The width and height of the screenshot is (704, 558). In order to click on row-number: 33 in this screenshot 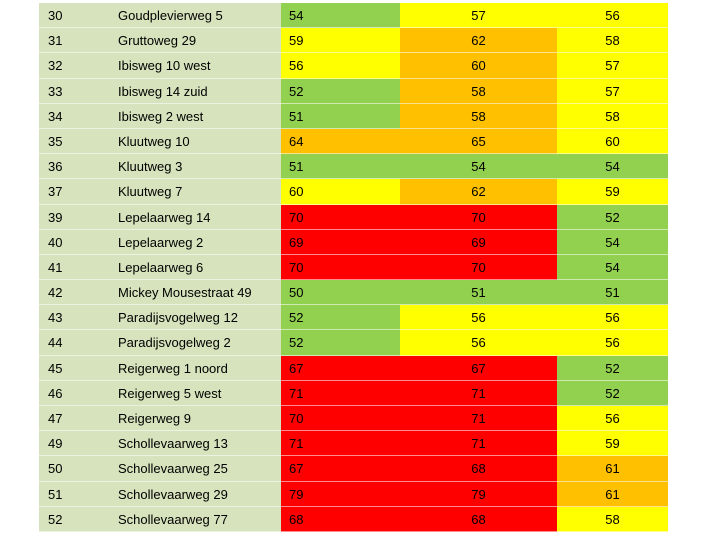, I will do `click(74, 91)`.